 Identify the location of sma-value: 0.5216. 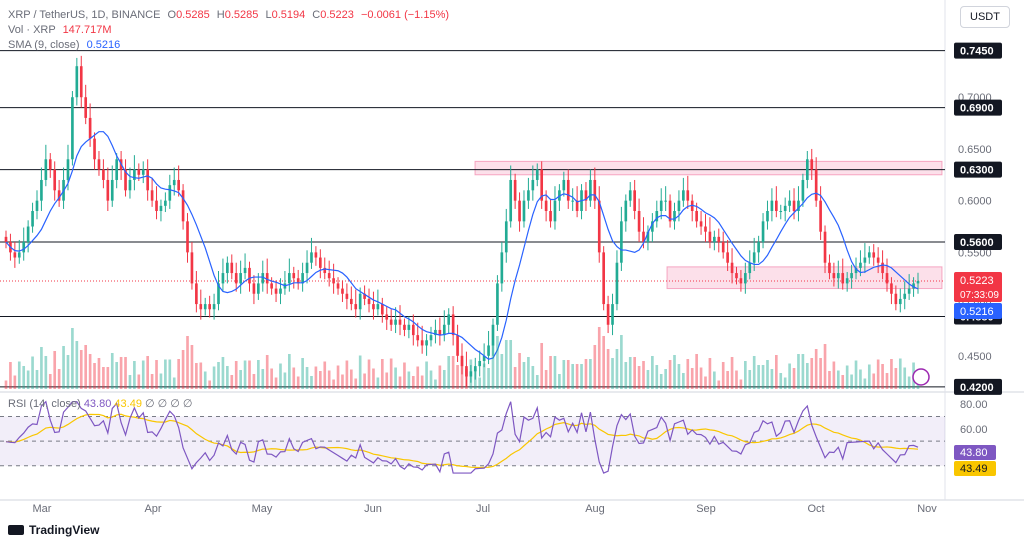
(103, 45).